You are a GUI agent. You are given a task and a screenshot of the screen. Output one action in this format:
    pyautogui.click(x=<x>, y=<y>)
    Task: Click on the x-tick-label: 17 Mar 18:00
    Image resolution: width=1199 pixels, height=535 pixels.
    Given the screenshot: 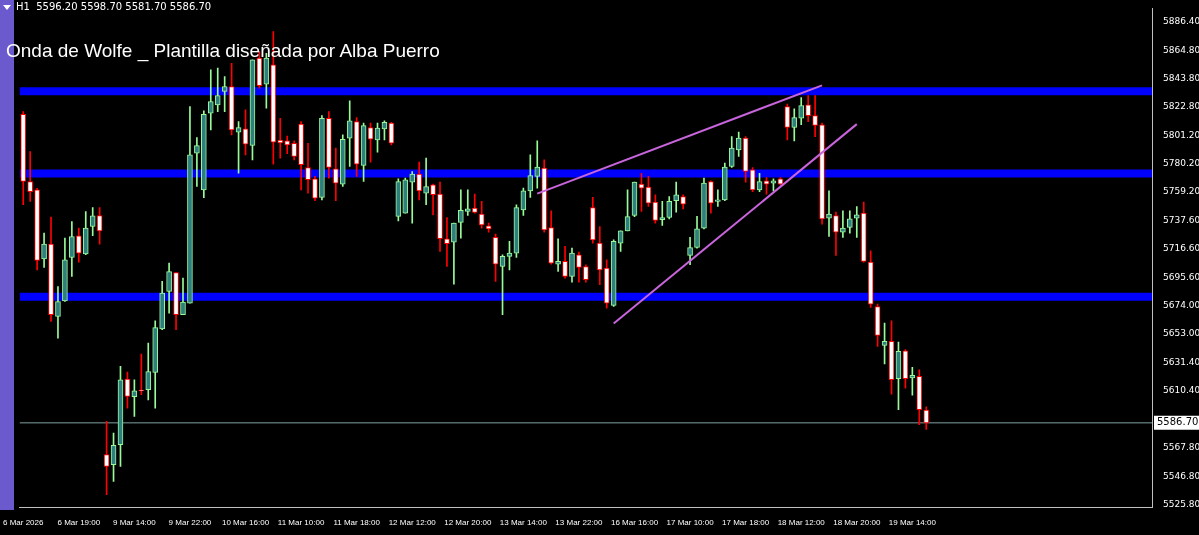 What is the action you would take?
    pyautogui.click(x=746, y=523)
    